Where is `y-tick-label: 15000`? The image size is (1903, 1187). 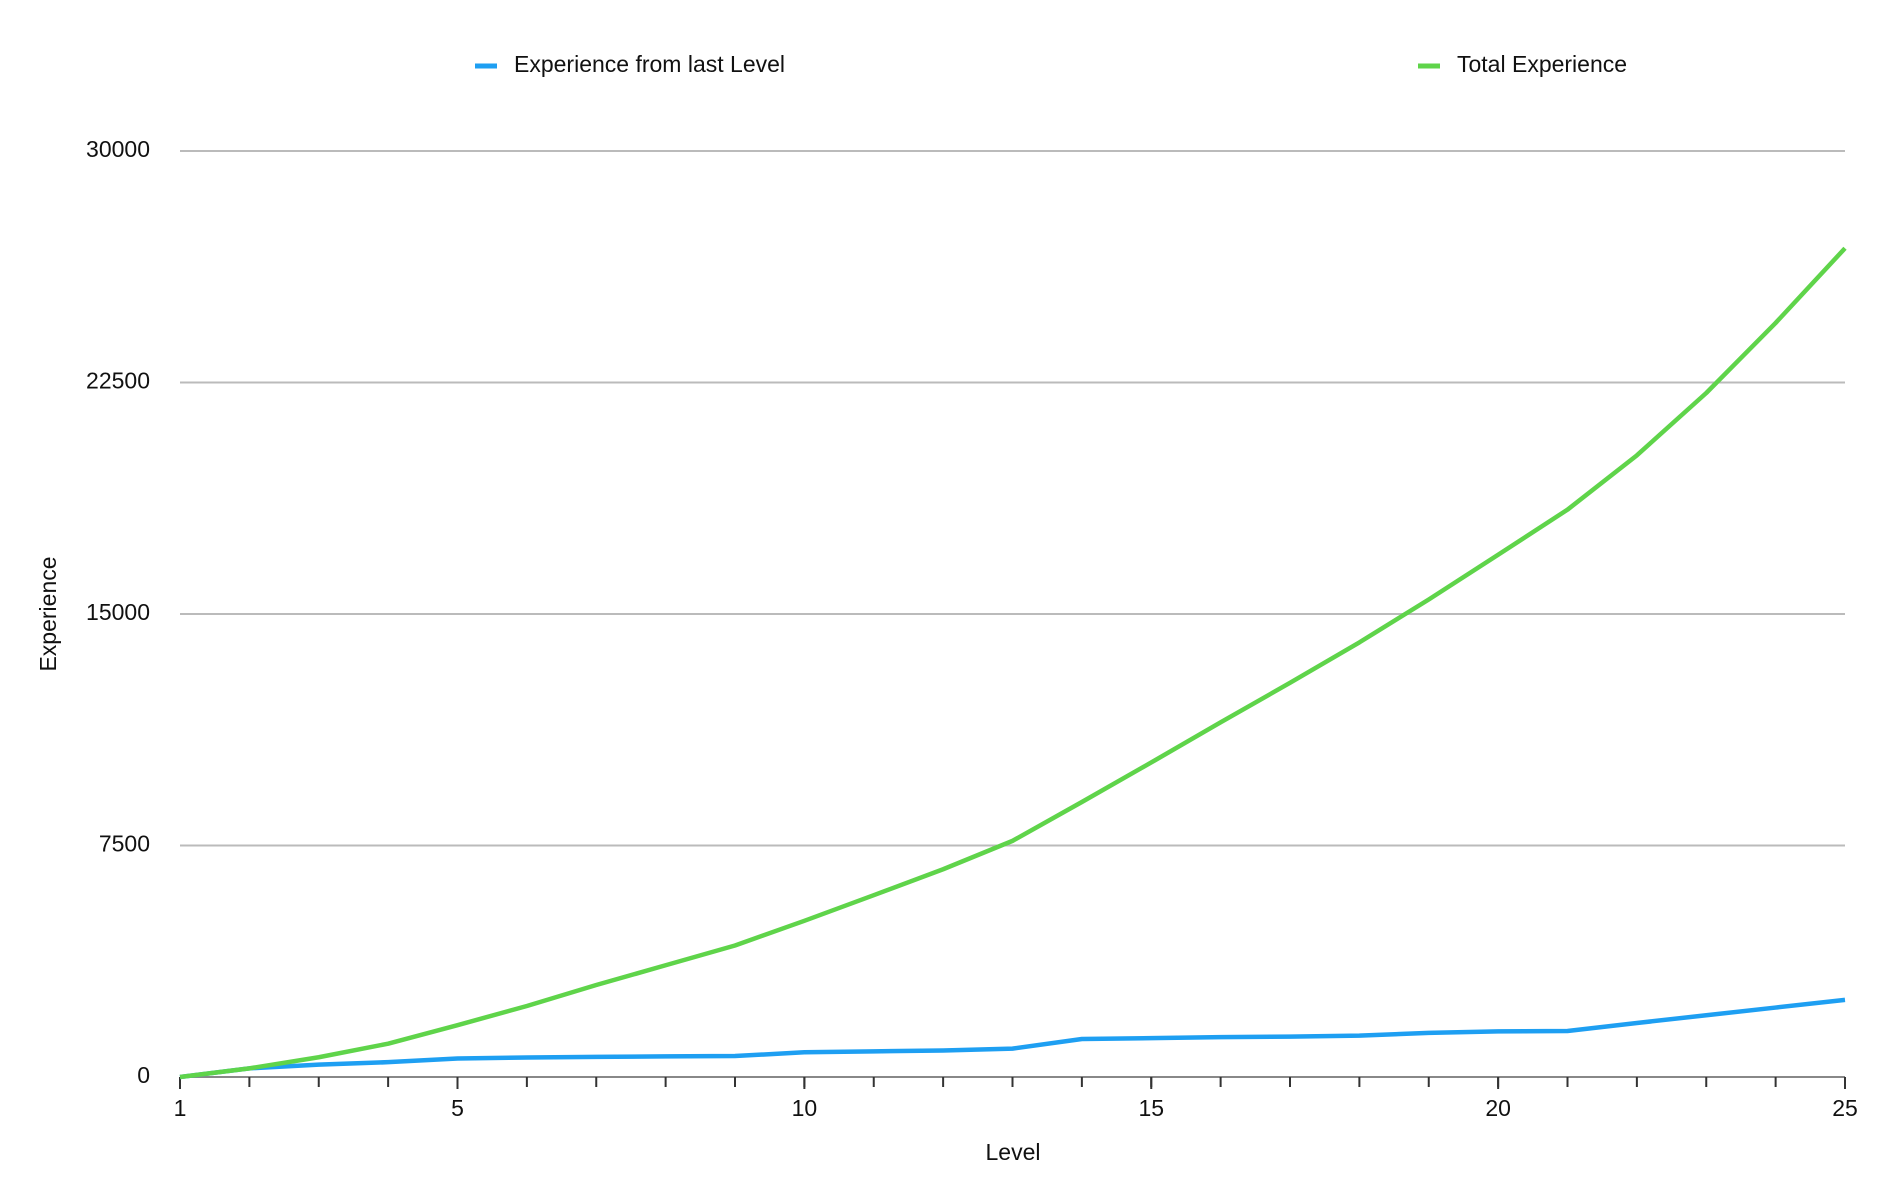
y-tick-label: 15000 is located at coordinates (118, 612).